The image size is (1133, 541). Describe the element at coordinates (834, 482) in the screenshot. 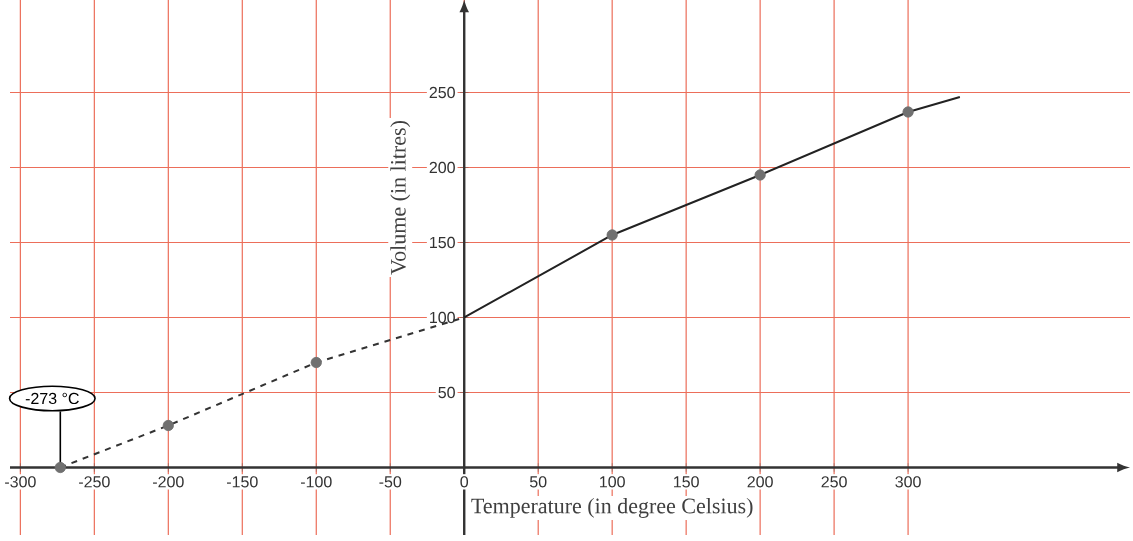

I see `x-tick-label: 250` at that location.